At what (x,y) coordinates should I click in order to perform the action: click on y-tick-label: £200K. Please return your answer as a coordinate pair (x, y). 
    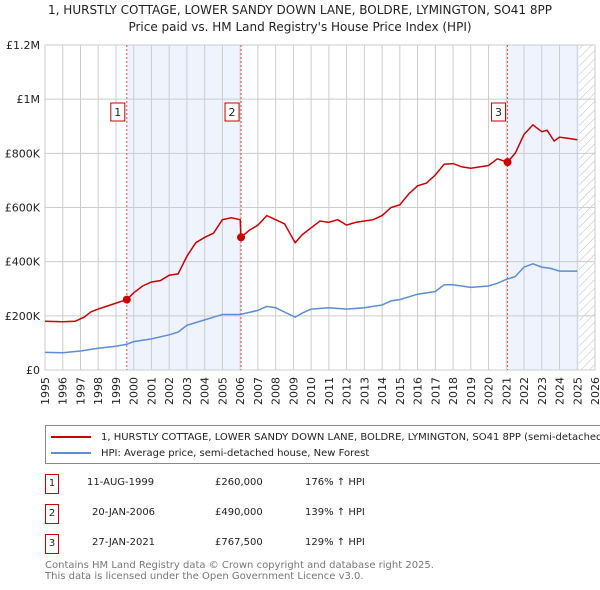
    Looking at the image, I should click on (23, 316).